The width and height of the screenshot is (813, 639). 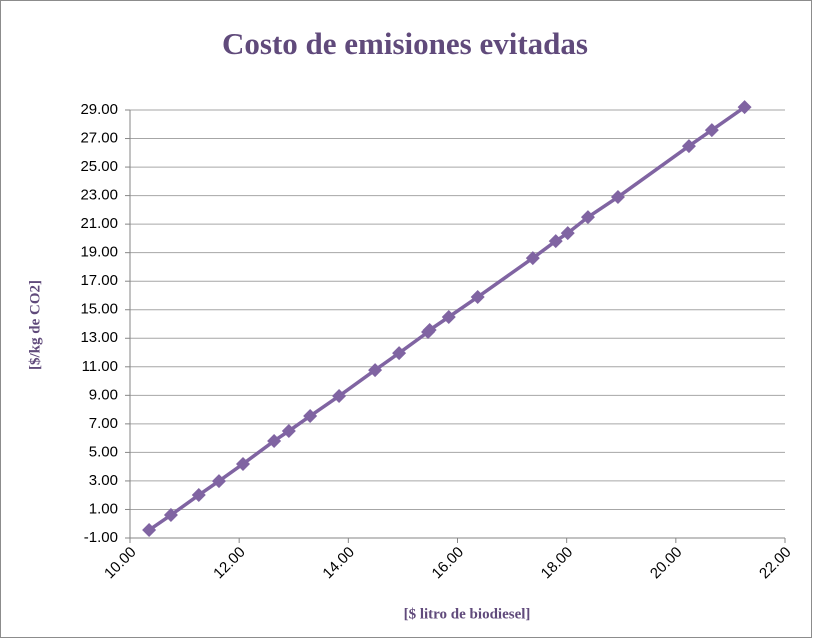 What do you see at coordinates (101, 537) in the screenshot?
I see `y-tick-label: -1.00` at bounding box center [101, 537].